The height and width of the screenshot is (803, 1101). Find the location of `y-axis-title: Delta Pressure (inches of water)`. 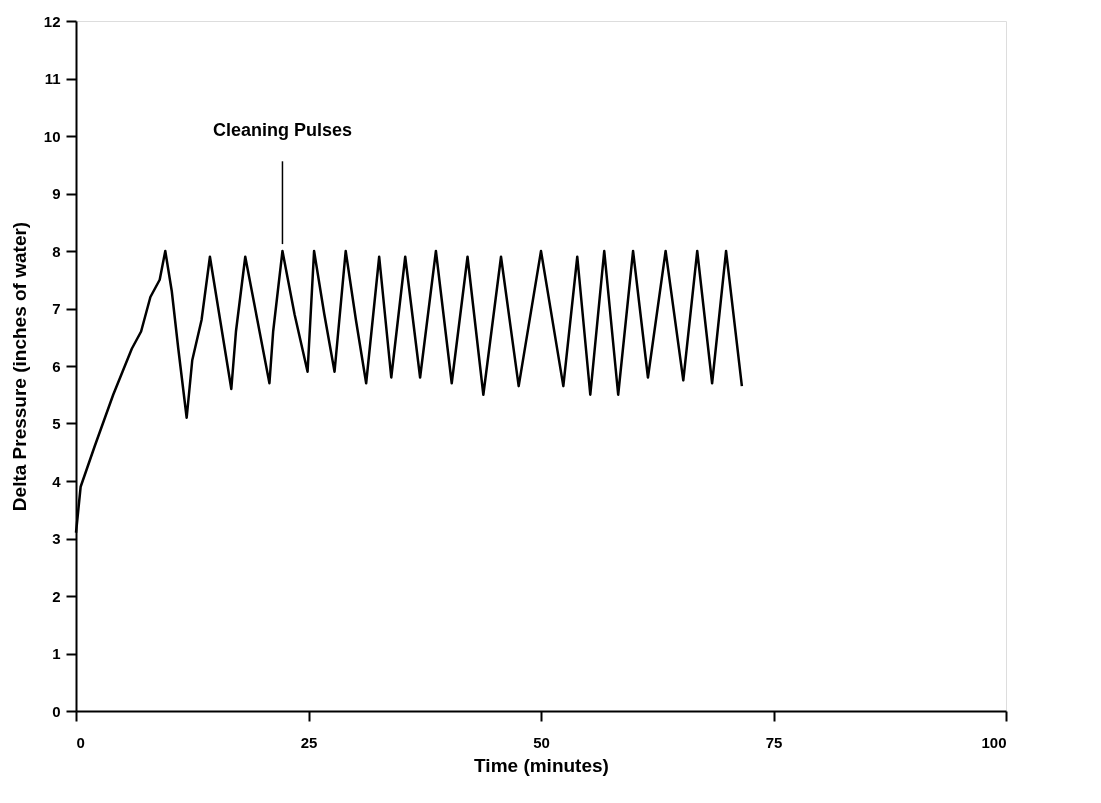

y-axis-title: Delta Pressure (inches of water) is located at coordinates (19, 366).